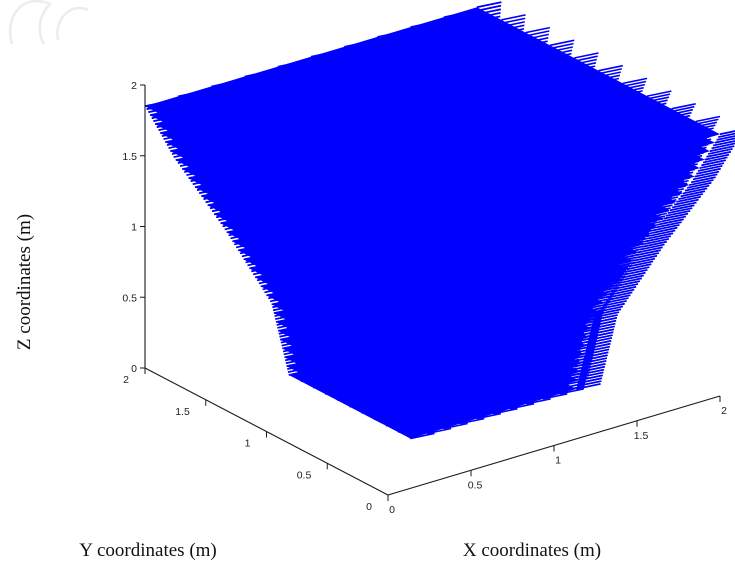 This screenshot has width=735, height=567. What do you see at coordinates (304, 475) in the screenshot?
I see `y-tick-label: 0.5` at bounding box center [304, 475].